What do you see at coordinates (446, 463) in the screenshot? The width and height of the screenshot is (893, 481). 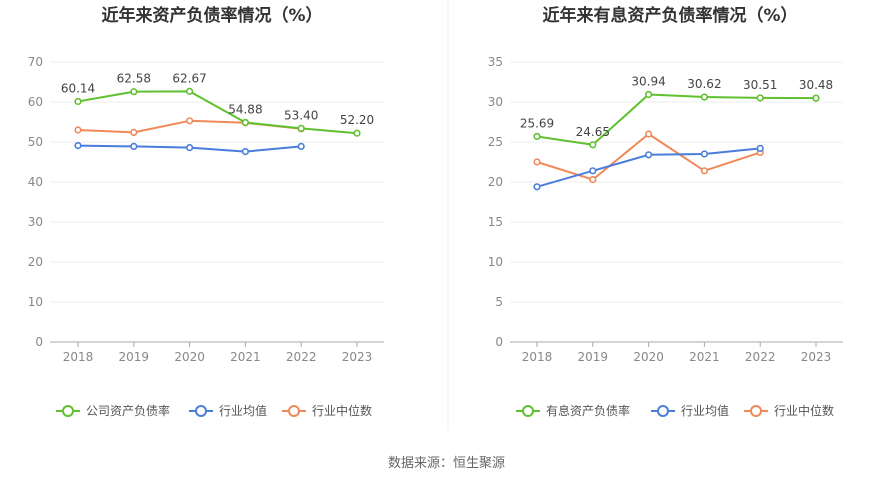 I see `data-source-note: 数据来源：恒生聚源` at bounding box center [446, 463].